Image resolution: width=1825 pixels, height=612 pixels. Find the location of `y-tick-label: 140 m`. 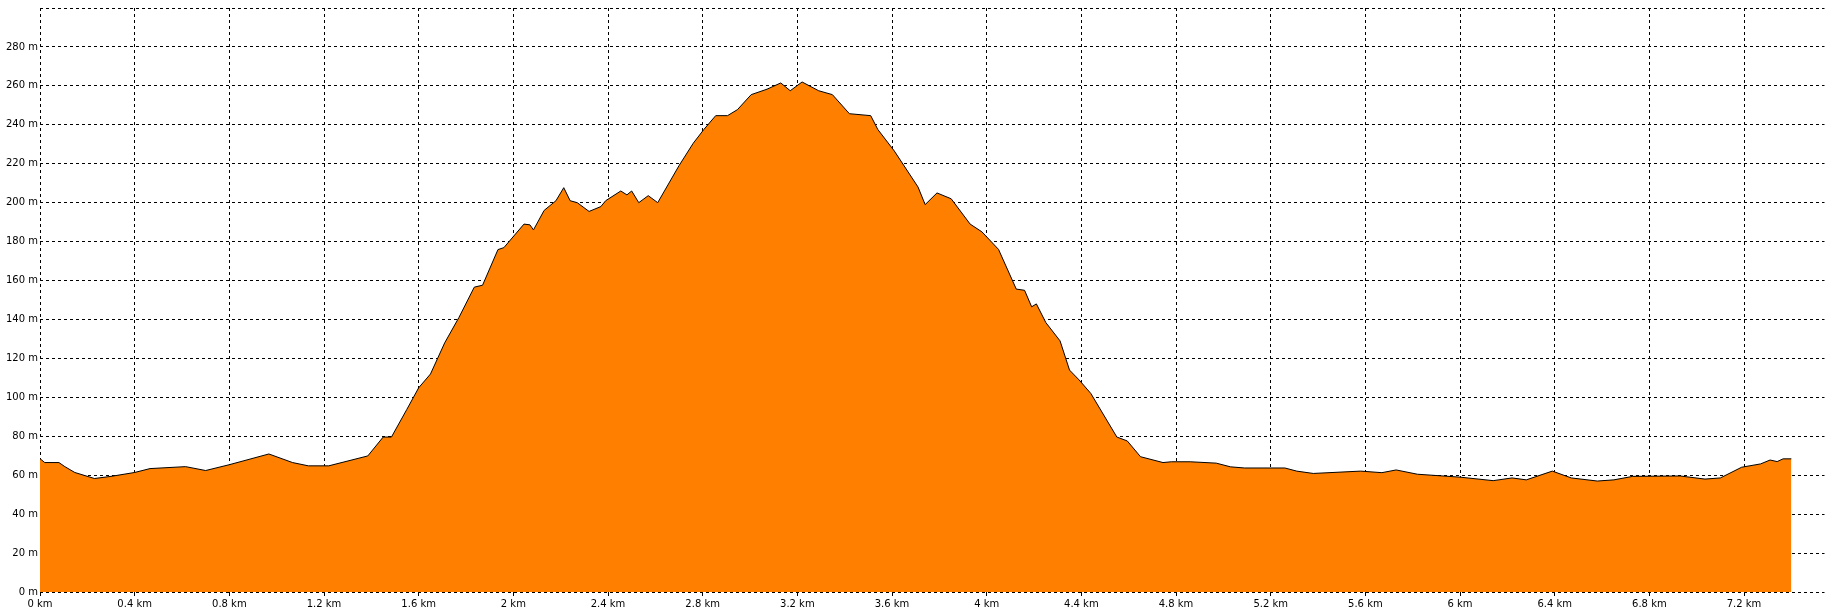

y-tick-label: 140 m is located at coordinates (21, 319).